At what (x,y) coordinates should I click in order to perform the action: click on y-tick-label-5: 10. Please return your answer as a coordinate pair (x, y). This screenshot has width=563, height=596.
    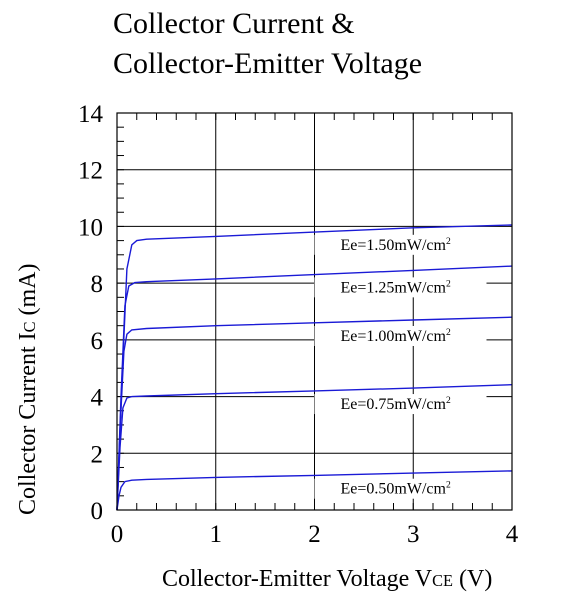
    Looking at the image, I should click on (90, 227).